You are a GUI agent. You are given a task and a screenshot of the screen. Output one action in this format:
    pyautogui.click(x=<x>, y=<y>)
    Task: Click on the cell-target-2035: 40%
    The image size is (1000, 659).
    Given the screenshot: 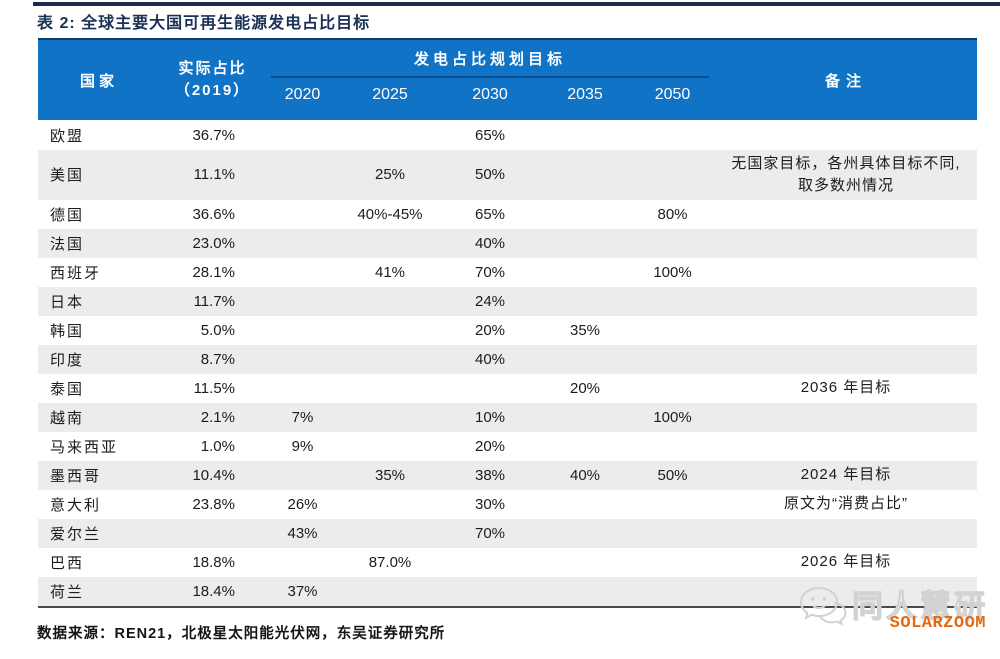 What is the action you would take?
    pyautogui.click(x=585, y=475)
    